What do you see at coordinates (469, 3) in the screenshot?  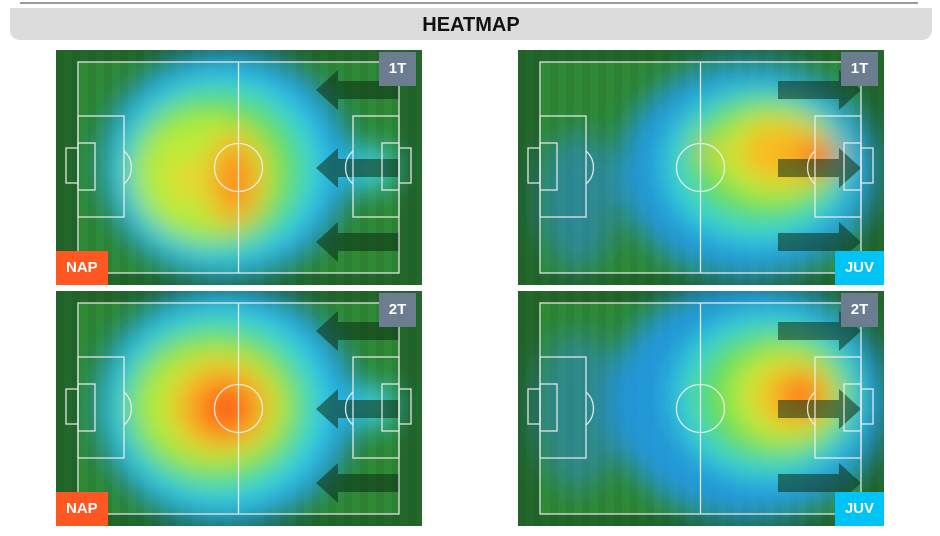 I see `top-divider` at bounding box center [469, 3].